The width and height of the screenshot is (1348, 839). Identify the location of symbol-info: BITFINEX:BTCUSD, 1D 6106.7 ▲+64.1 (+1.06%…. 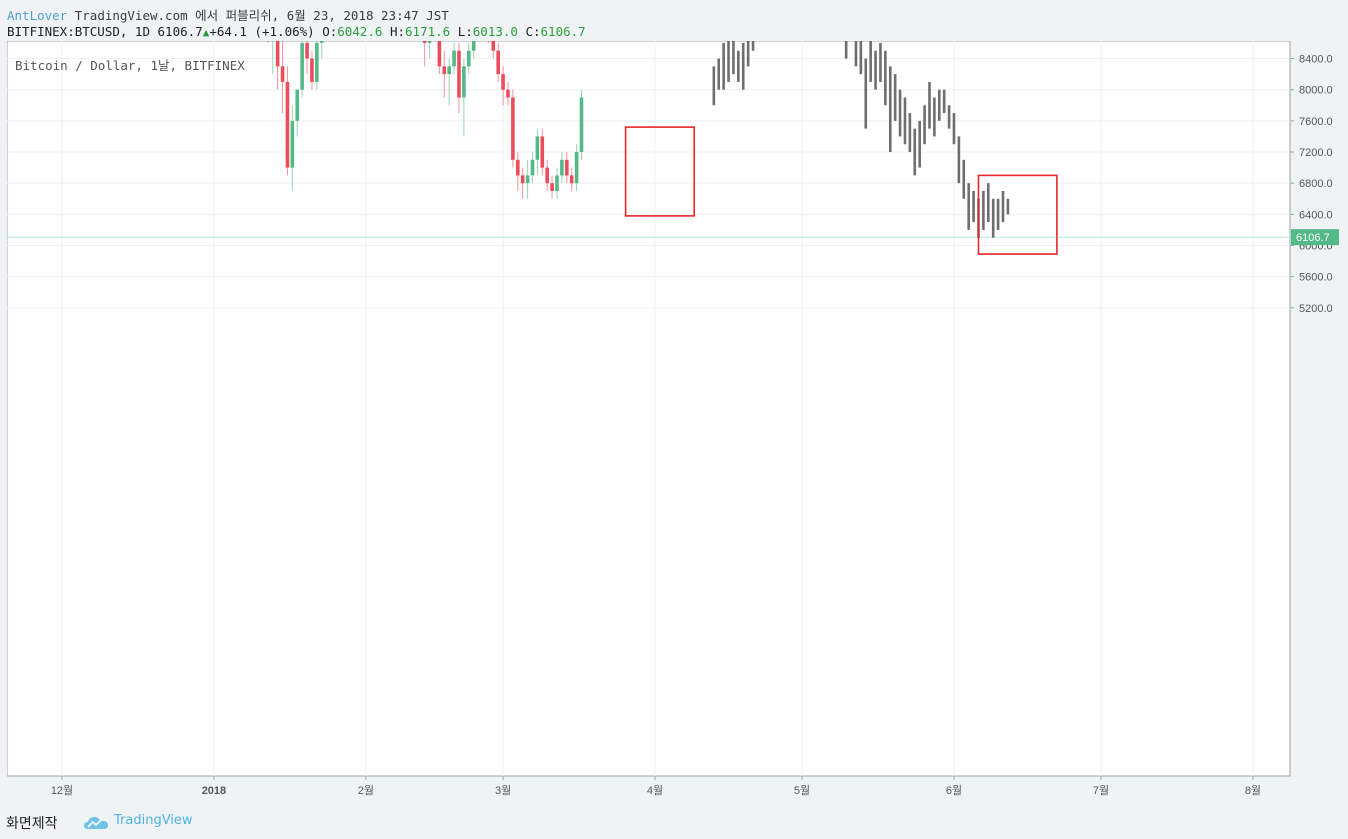
(296, 31).